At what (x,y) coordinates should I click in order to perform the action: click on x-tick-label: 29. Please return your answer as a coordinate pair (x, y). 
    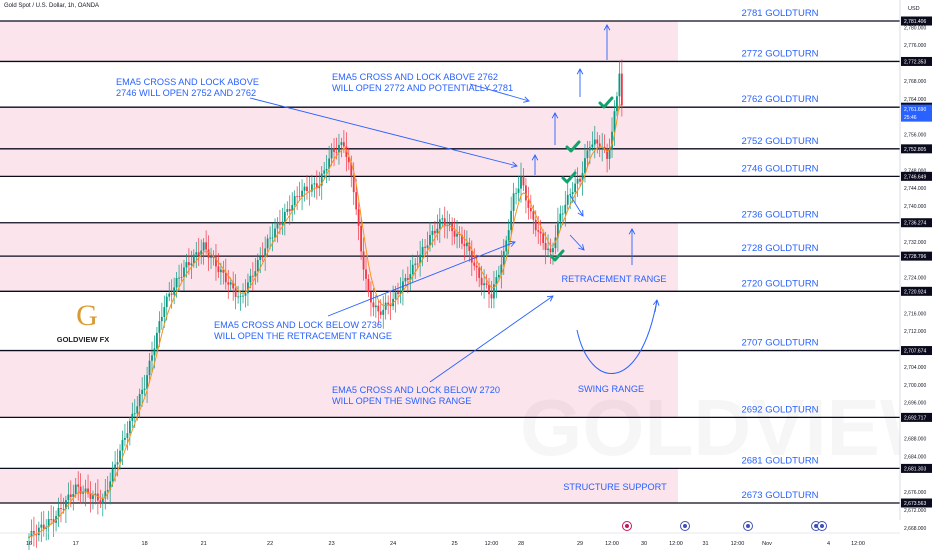
    Looking at the image, I should click on (580, 544).